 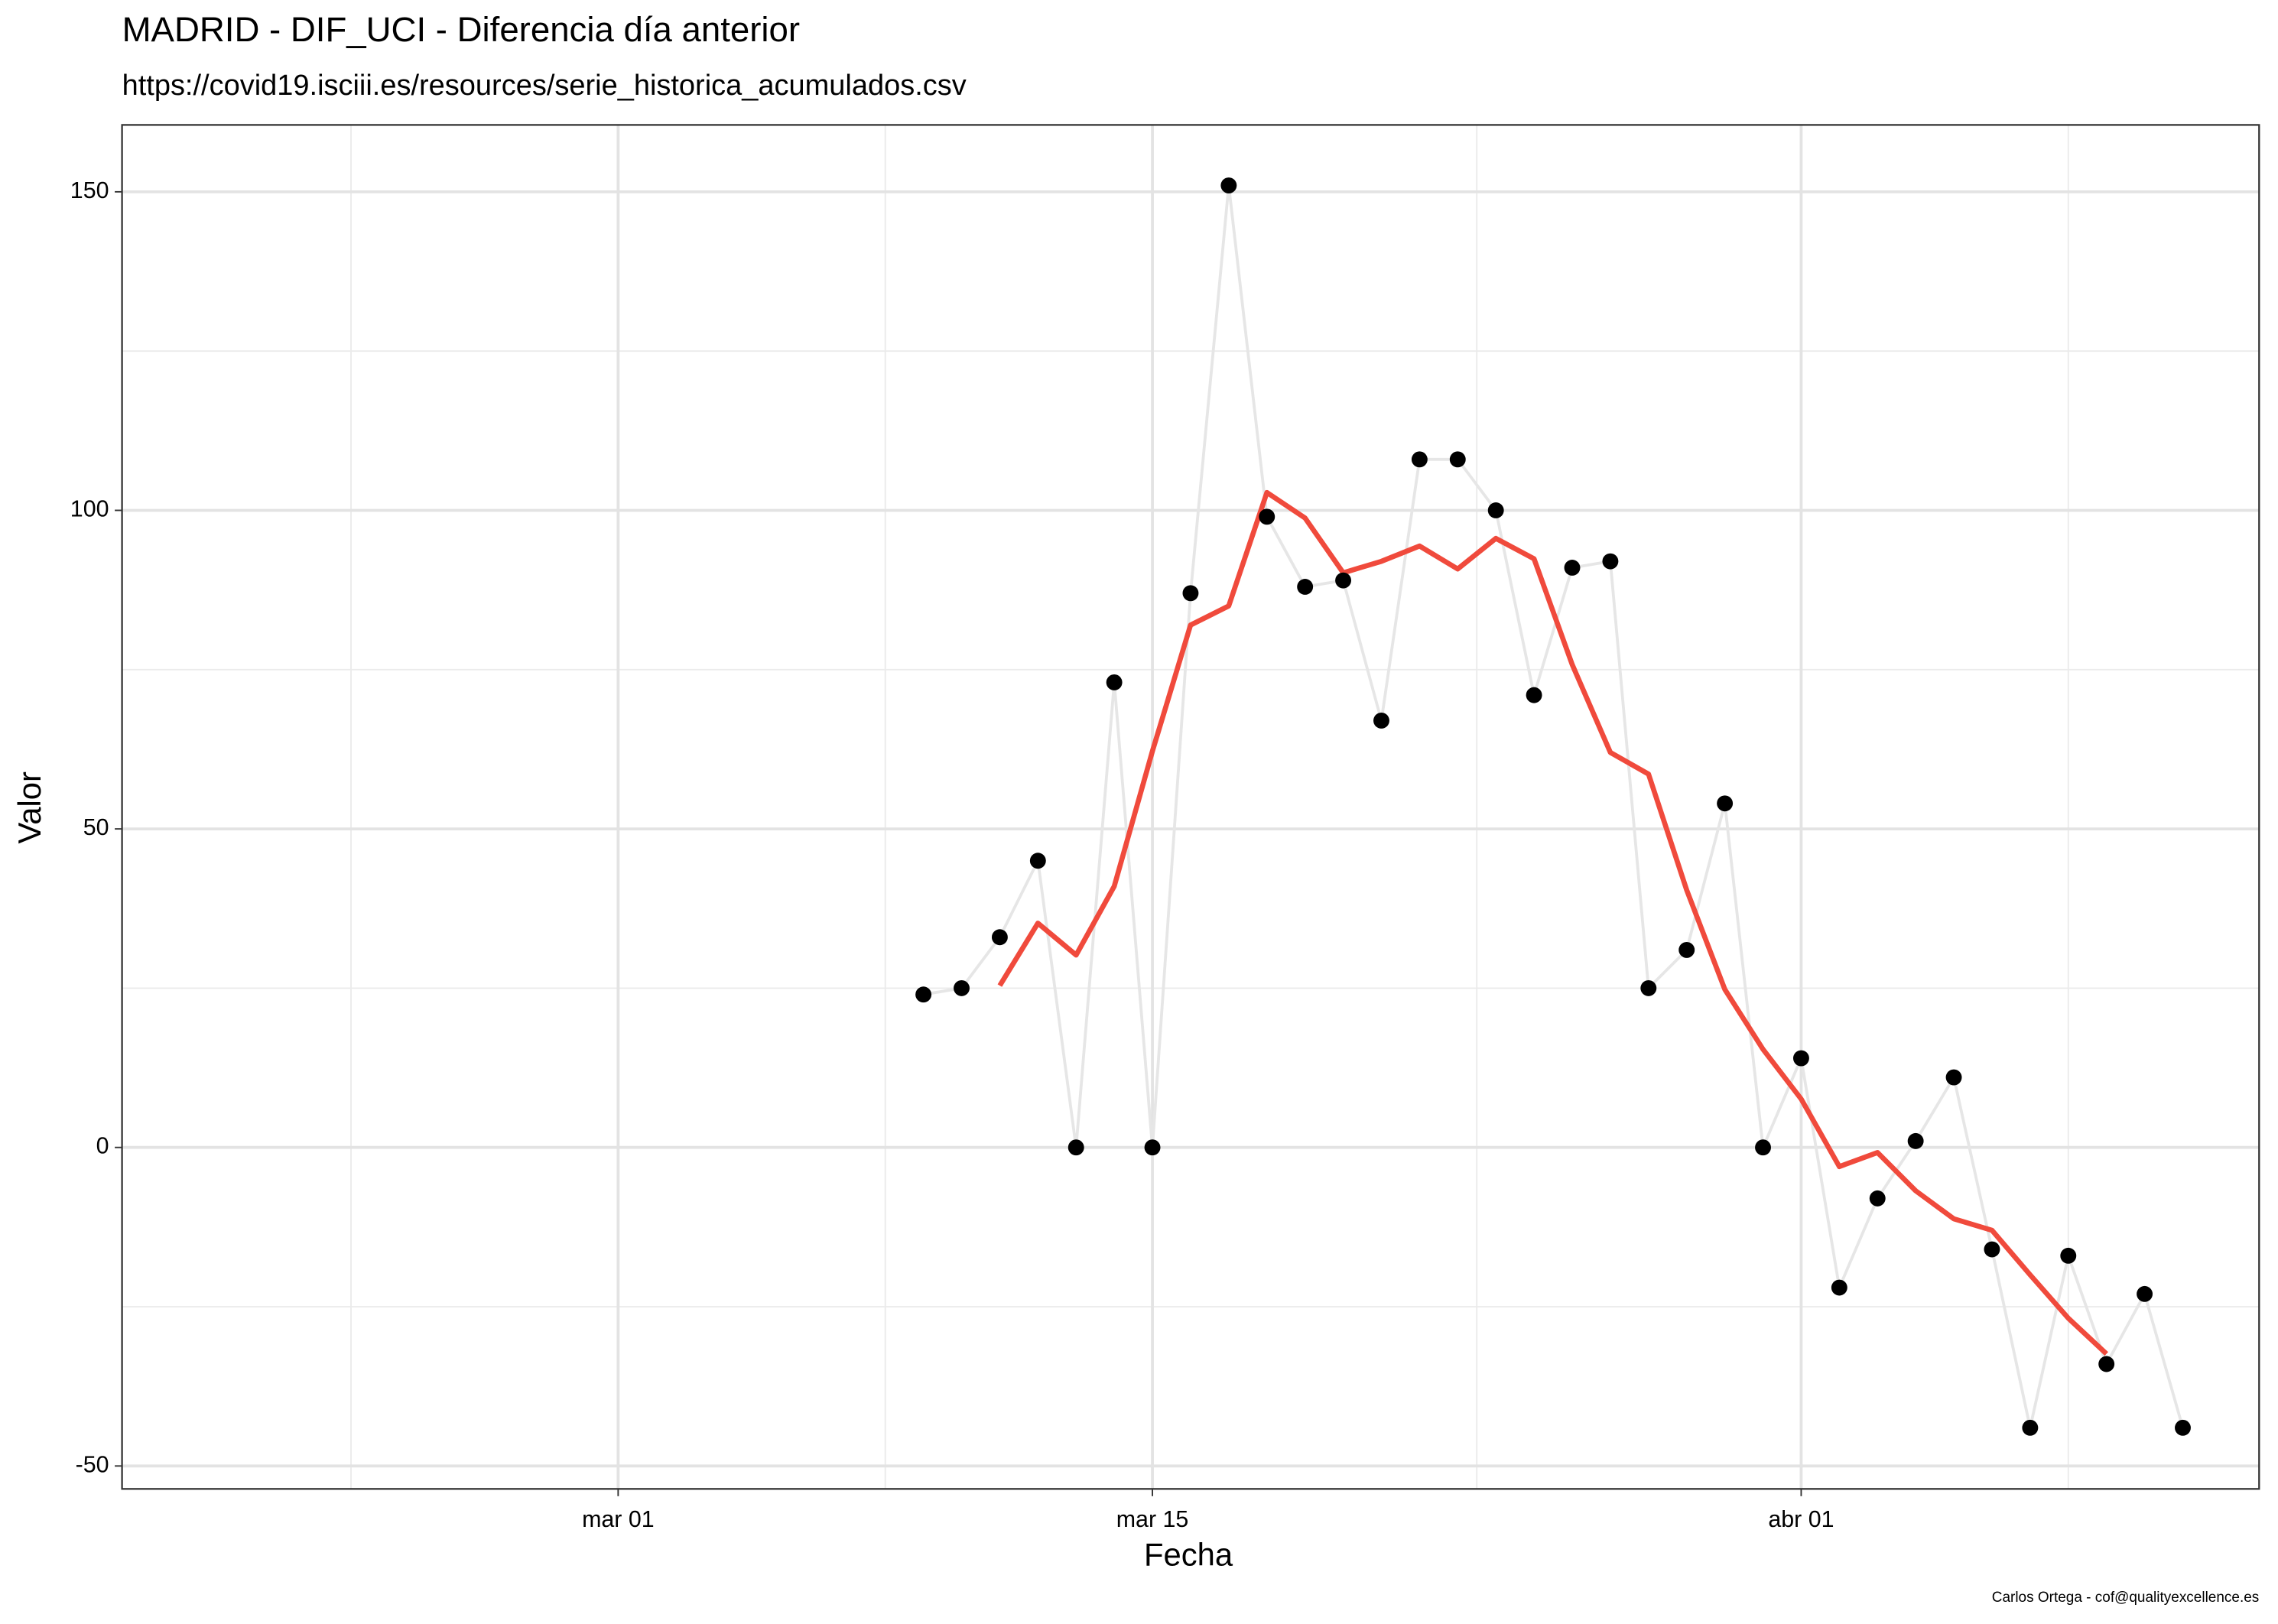 What do you see at coordinates (96, 827) in the screenshot?
I see `y-tick-label: 50` at bounding box center [96, 827].